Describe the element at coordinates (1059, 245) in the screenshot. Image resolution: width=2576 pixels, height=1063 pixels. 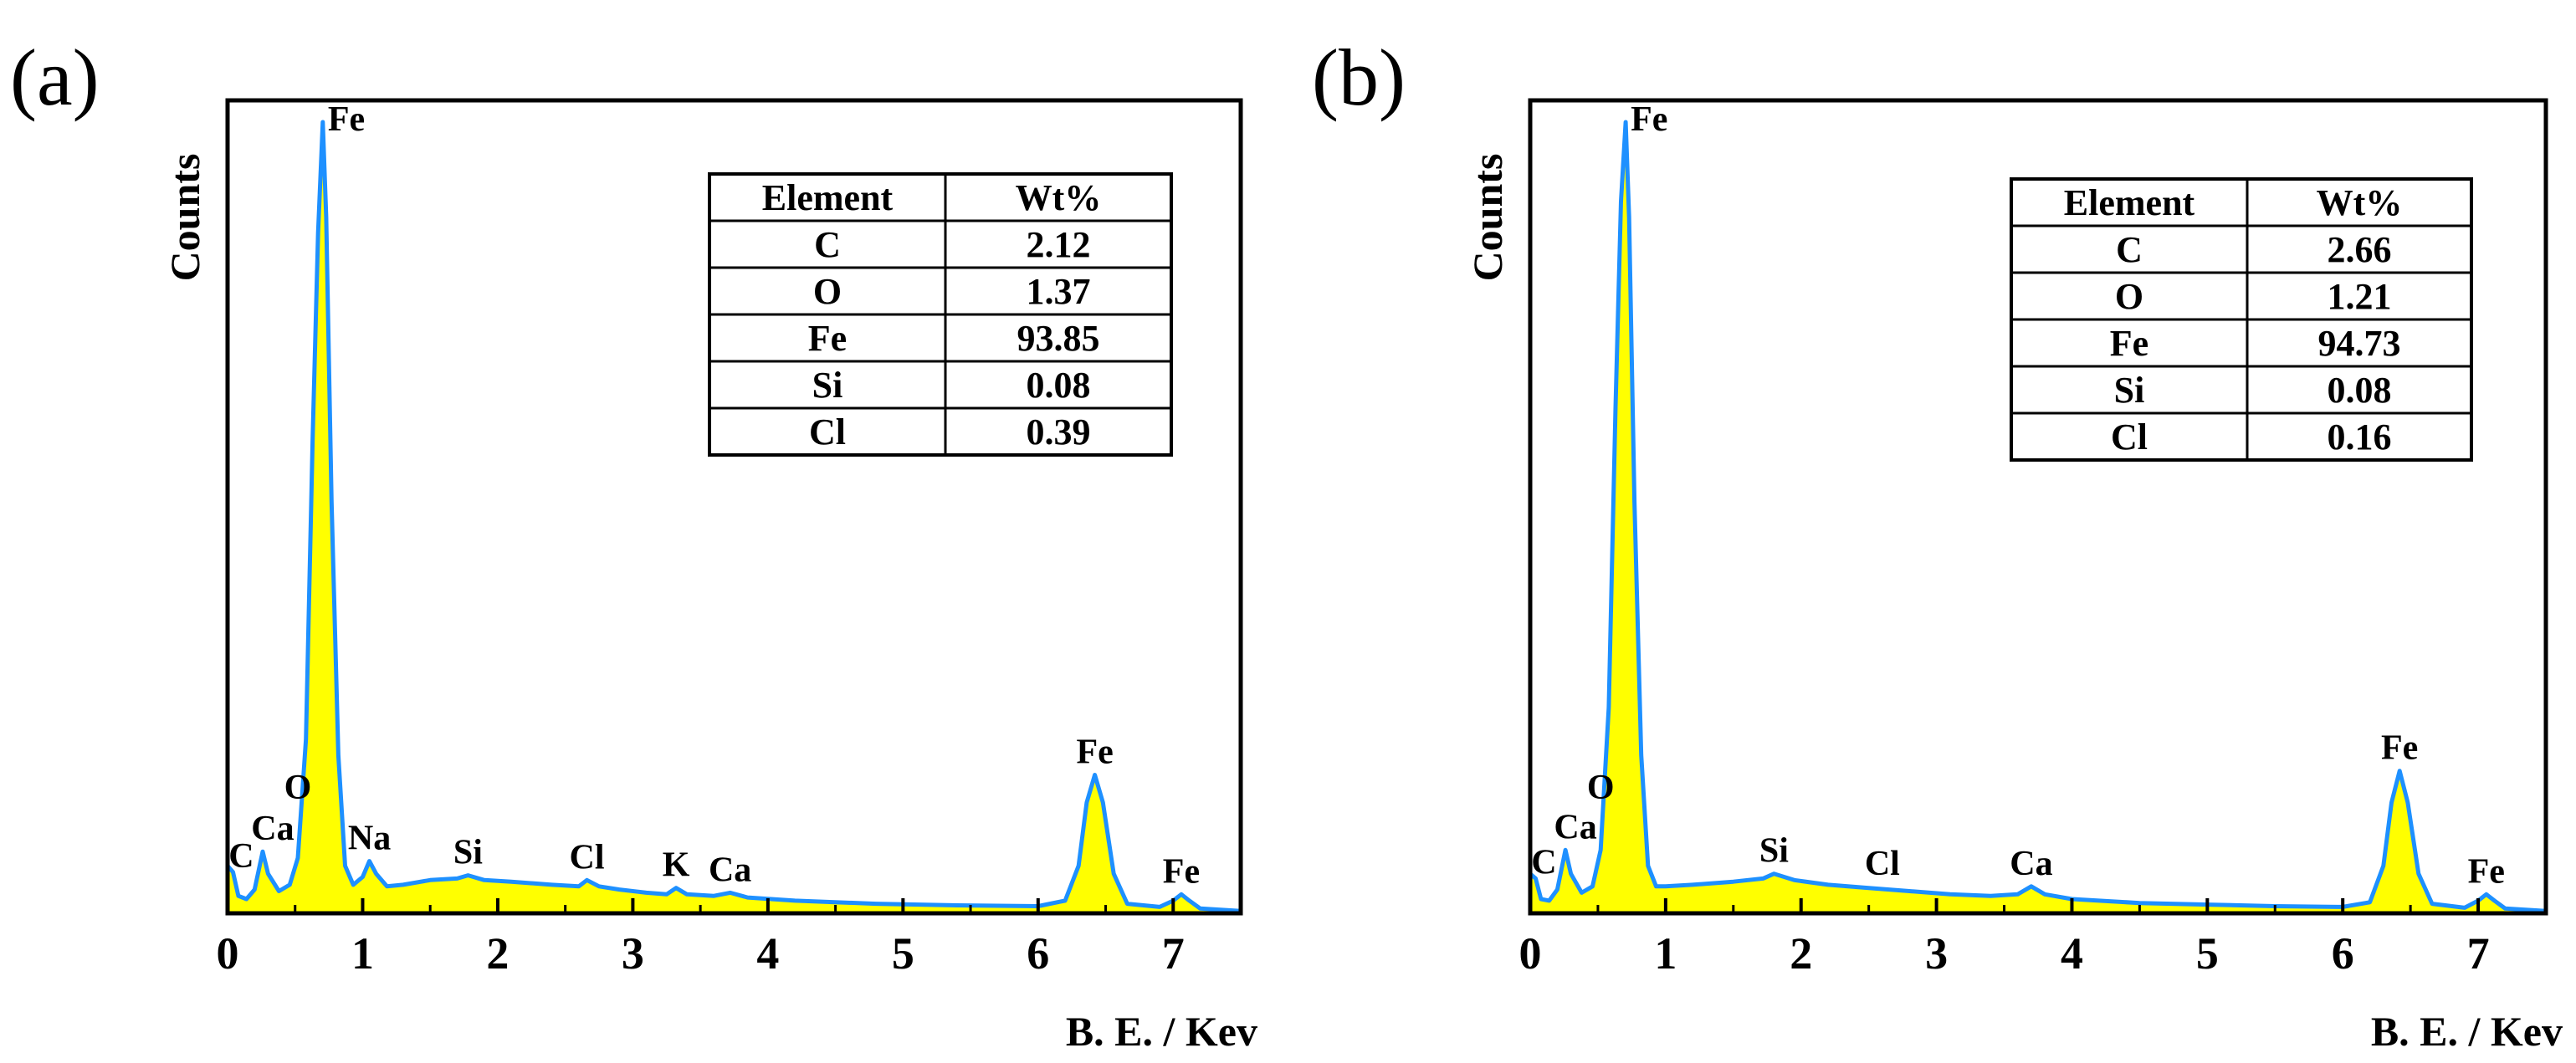
I see `table-cell: 2.12` at that location.